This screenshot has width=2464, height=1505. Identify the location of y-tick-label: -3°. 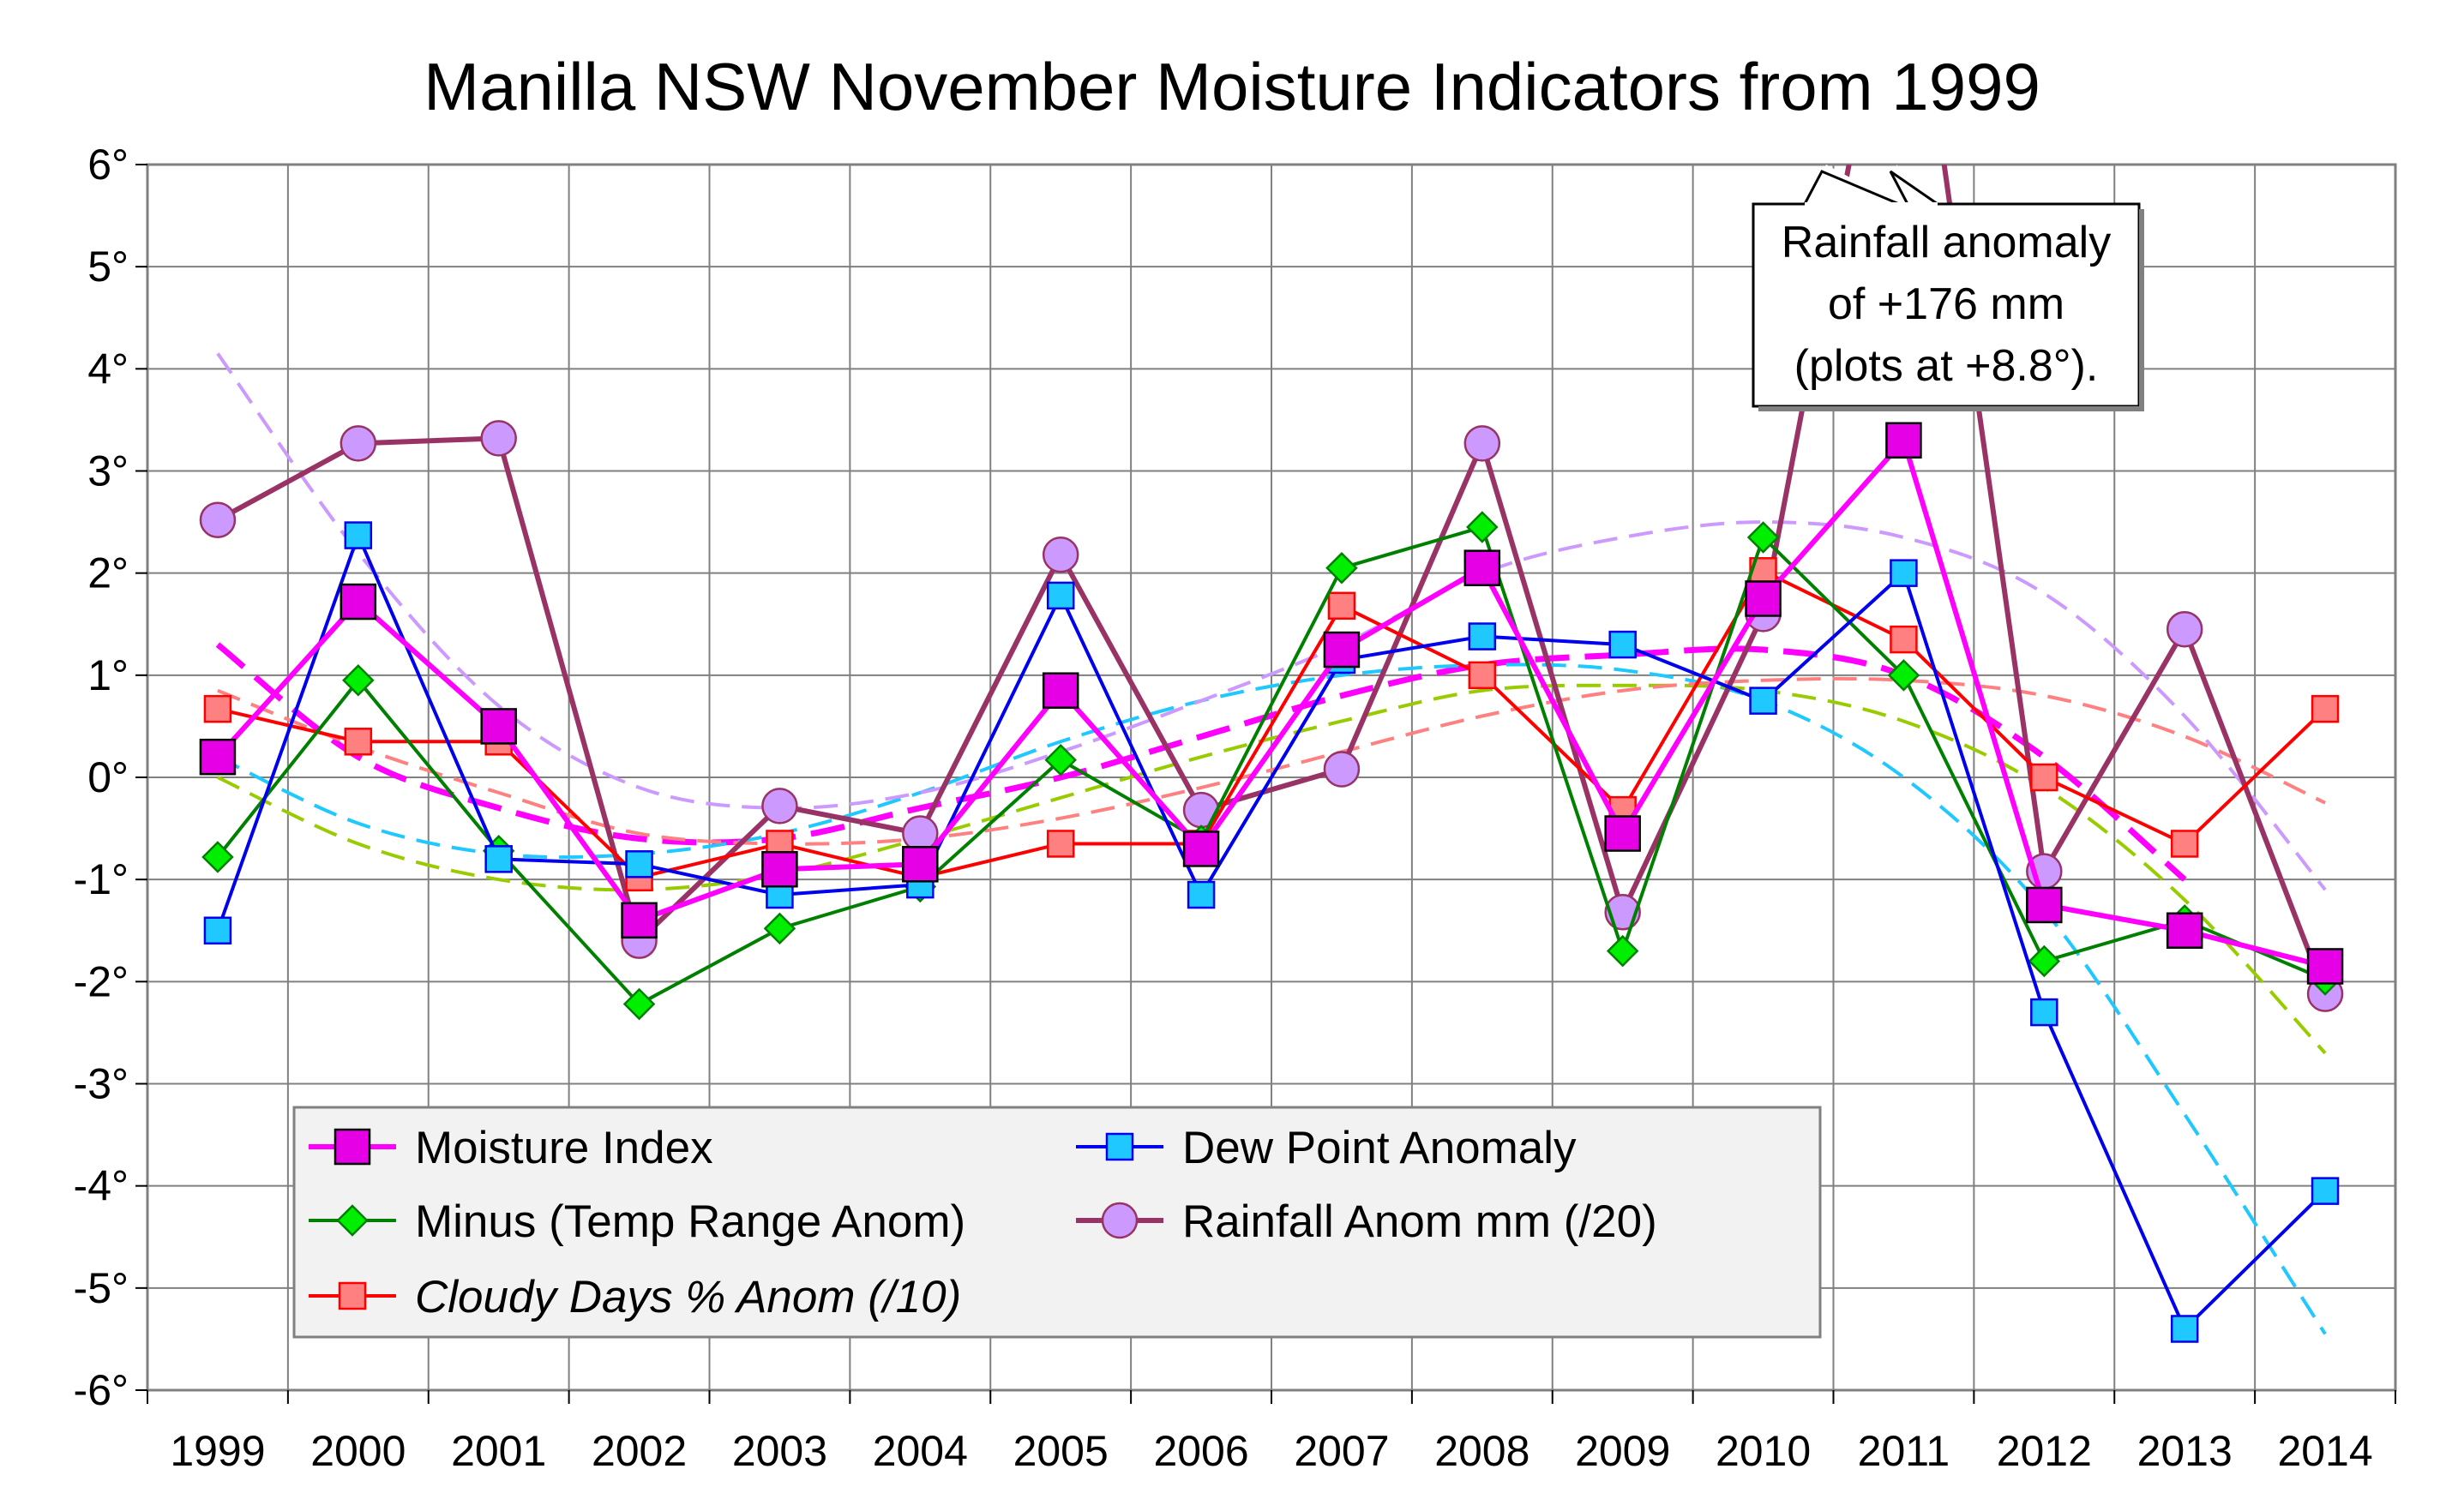
(101, 1084).